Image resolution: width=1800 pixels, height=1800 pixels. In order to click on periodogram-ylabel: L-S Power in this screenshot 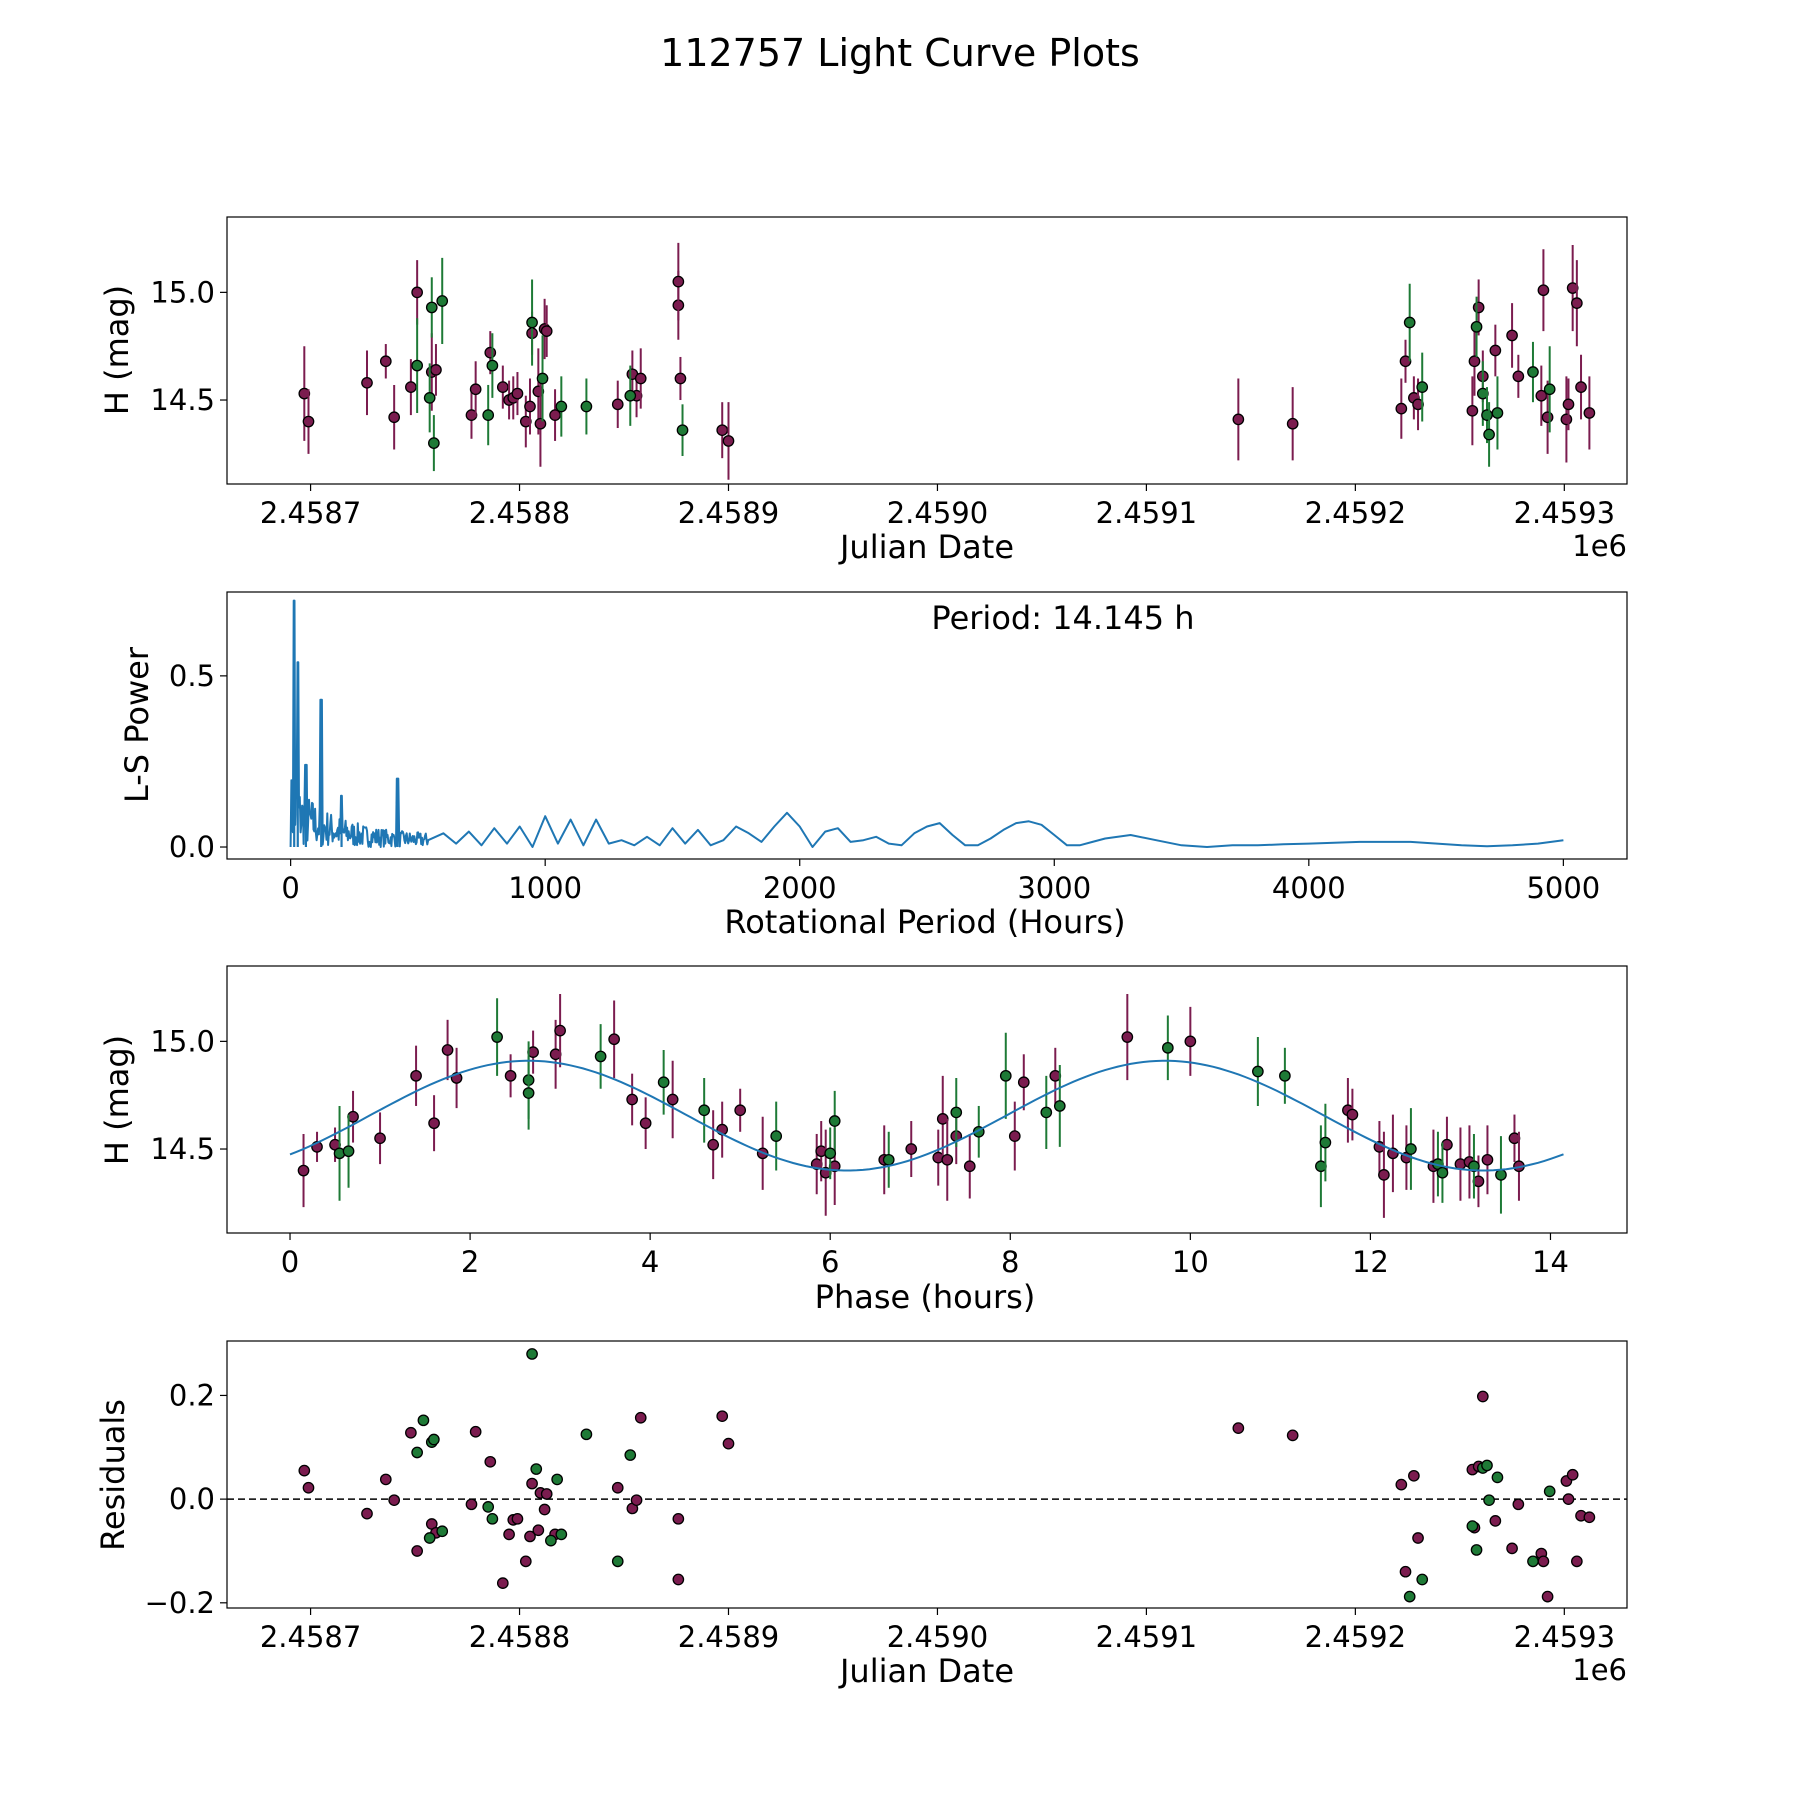, I will do `click(137, 724)`.